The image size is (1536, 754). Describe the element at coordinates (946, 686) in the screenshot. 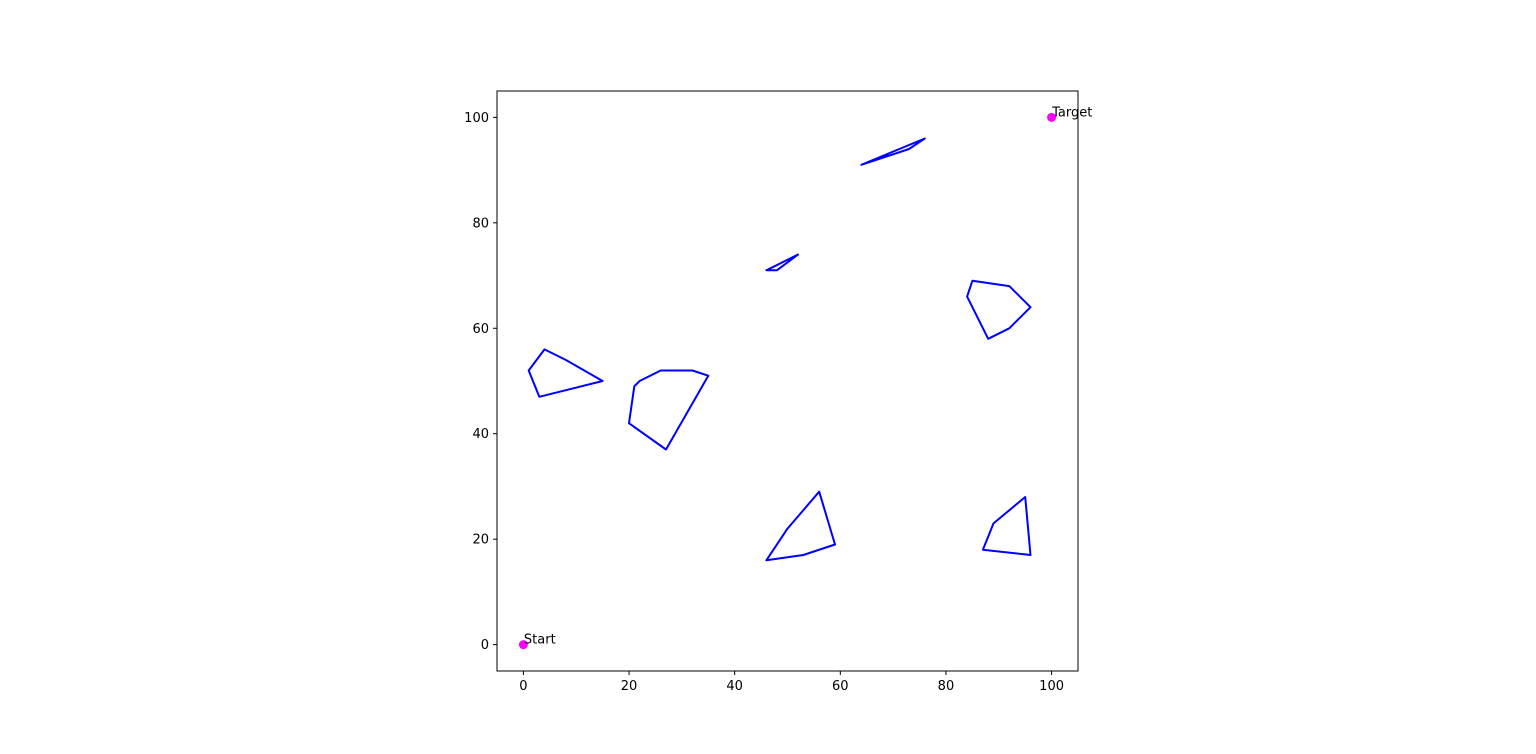

I see `x-tick-label: 80` at that location.